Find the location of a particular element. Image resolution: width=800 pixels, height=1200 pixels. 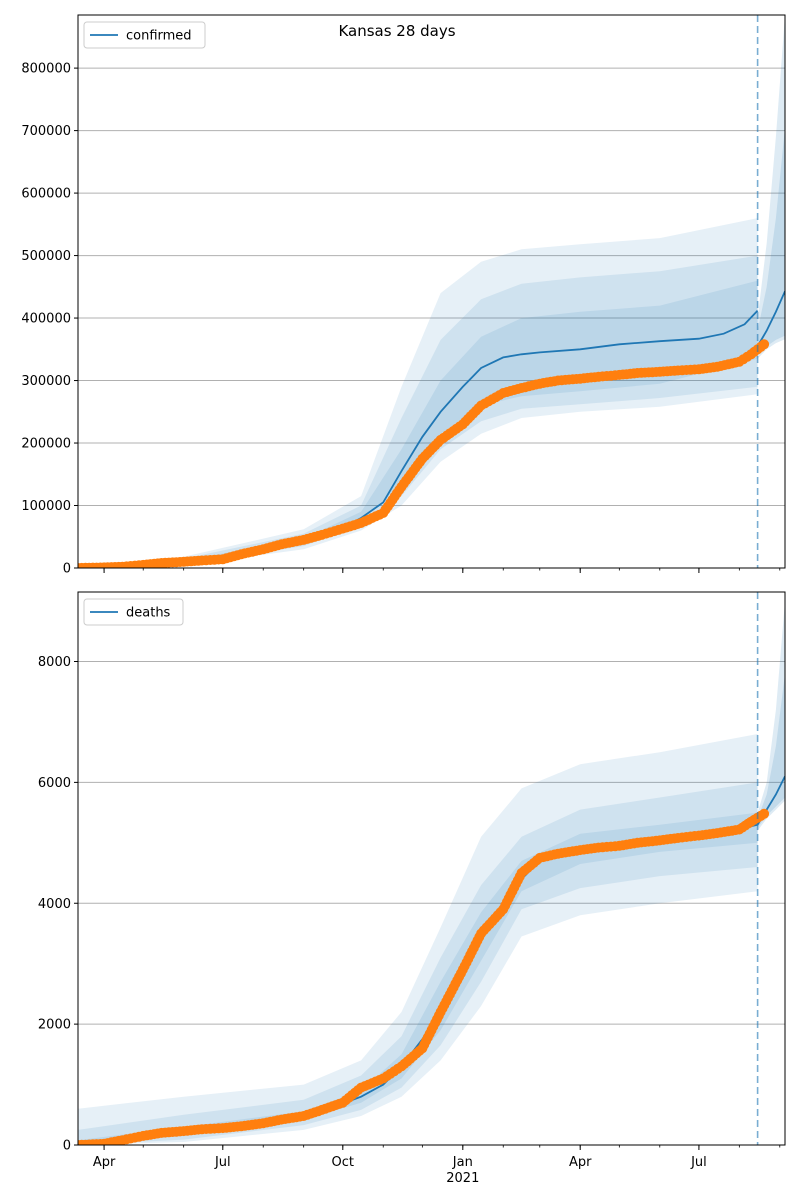

y-tick-label: 4000 is located at coordinates (54, 904).